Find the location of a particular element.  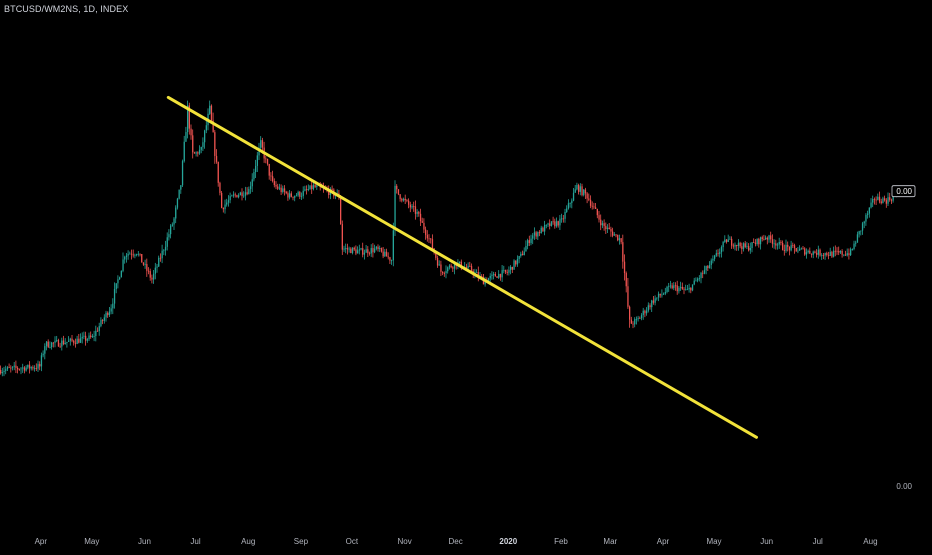

y-tick-label: 0.00 is located at coordinates (904, 486).